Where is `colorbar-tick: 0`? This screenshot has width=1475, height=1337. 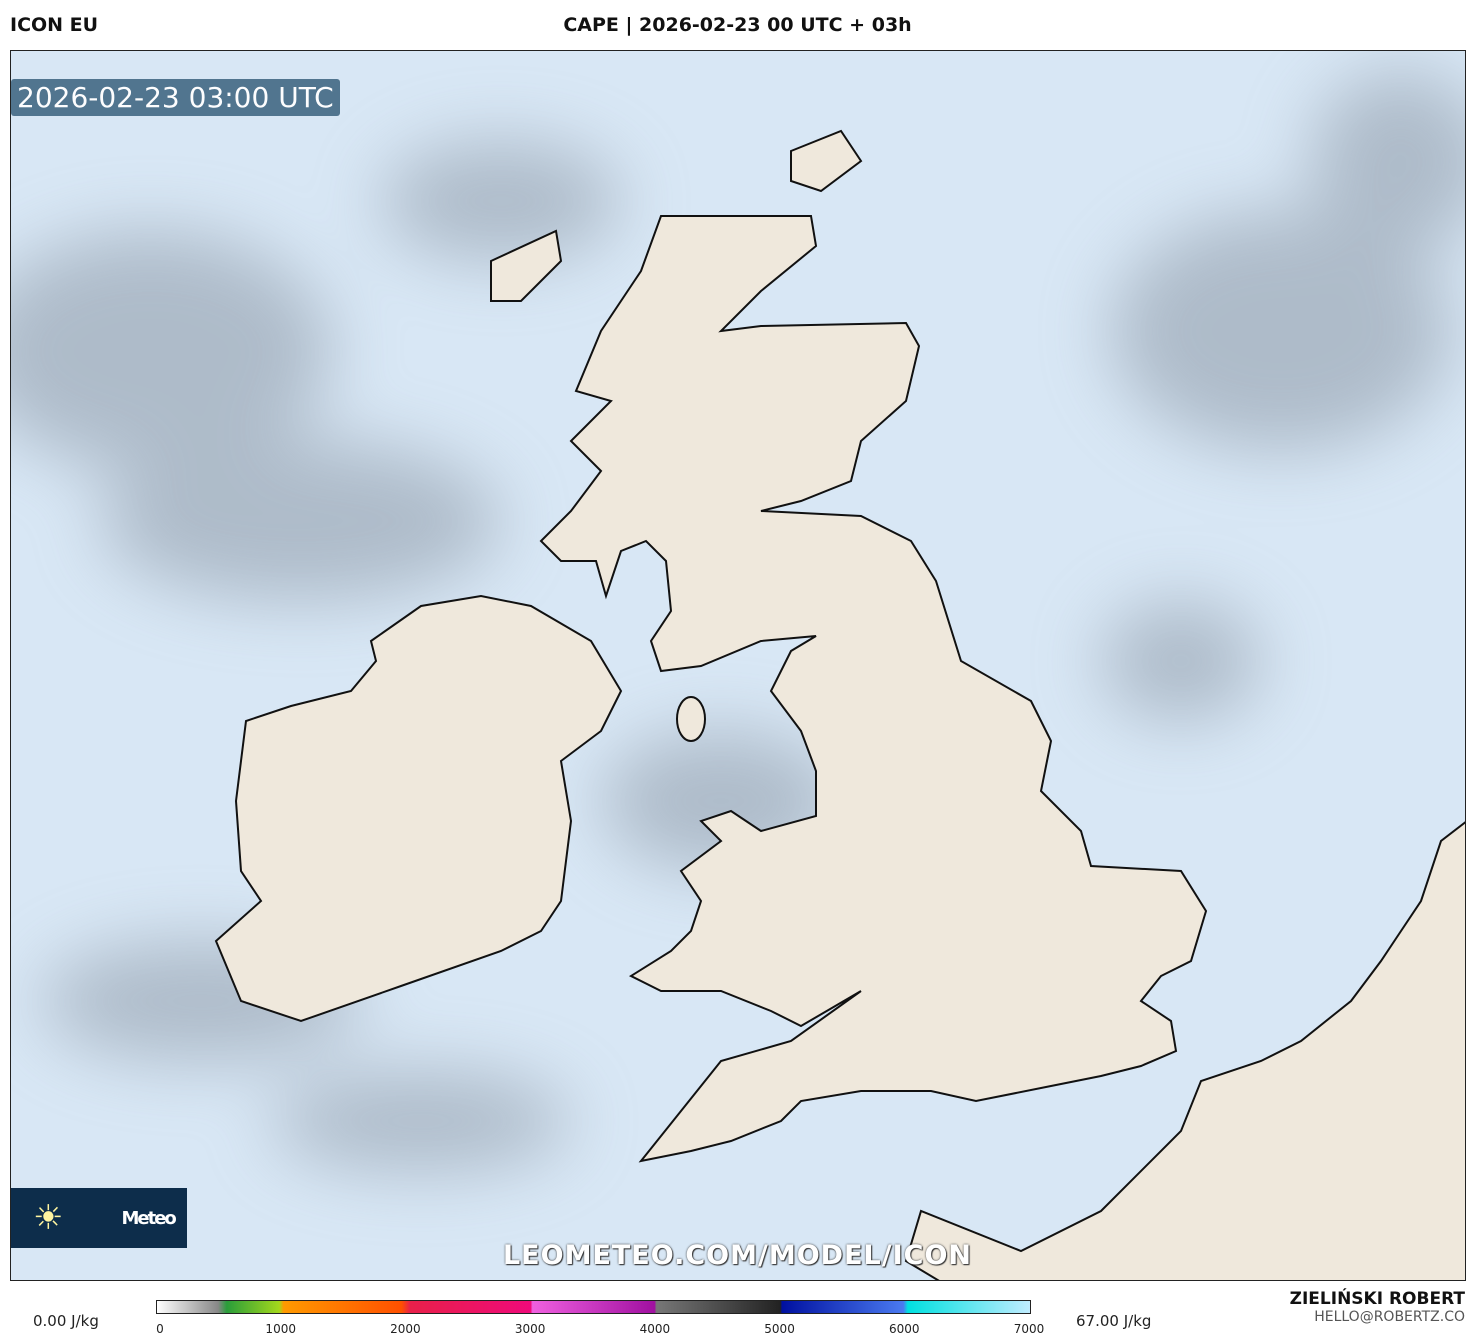 colorbar-tick: 0 is located at coordinates (160, 1329).